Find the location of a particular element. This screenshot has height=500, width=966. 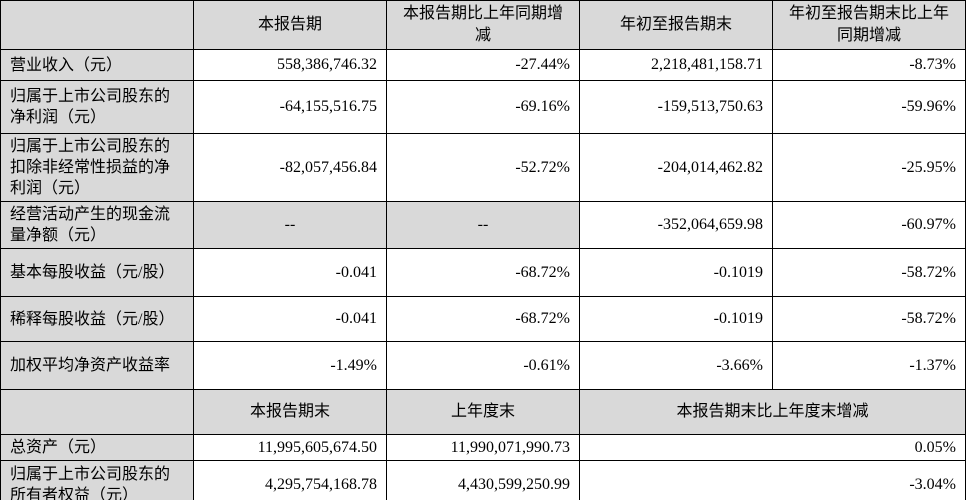

row-label-shareholders-equity: 归属于上市公司股东的所有者权益（元） is located at coordinates (97, 480).